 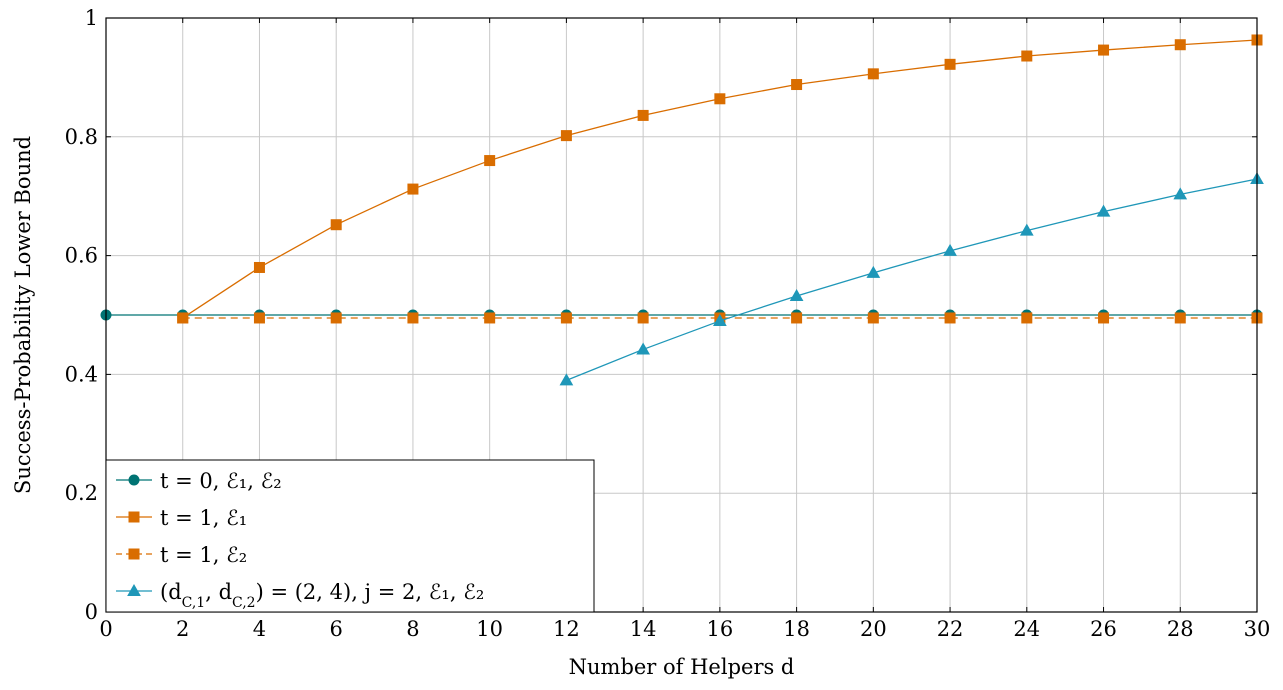 I want to click on x-tick-label: 8, so click(x=412, y=629).